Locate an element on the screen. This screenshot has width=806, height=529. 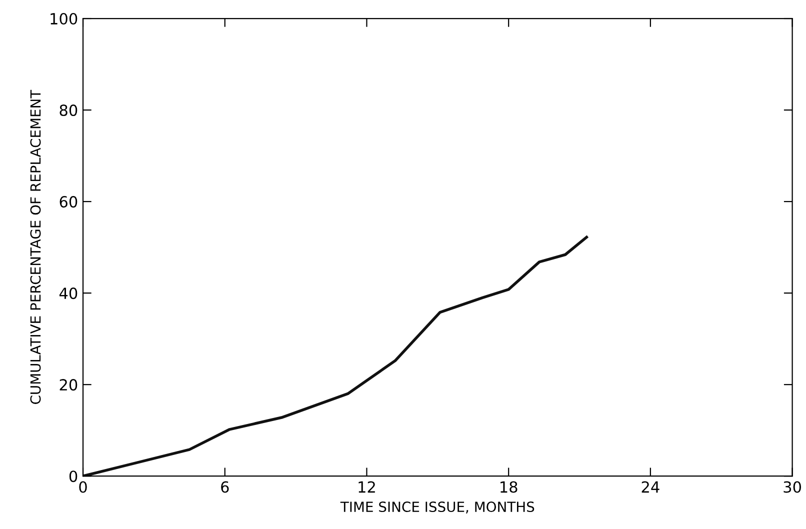
x-axis-title: TIME SINCE ISSUE, MONTHS is located at coordinates (437, 508).